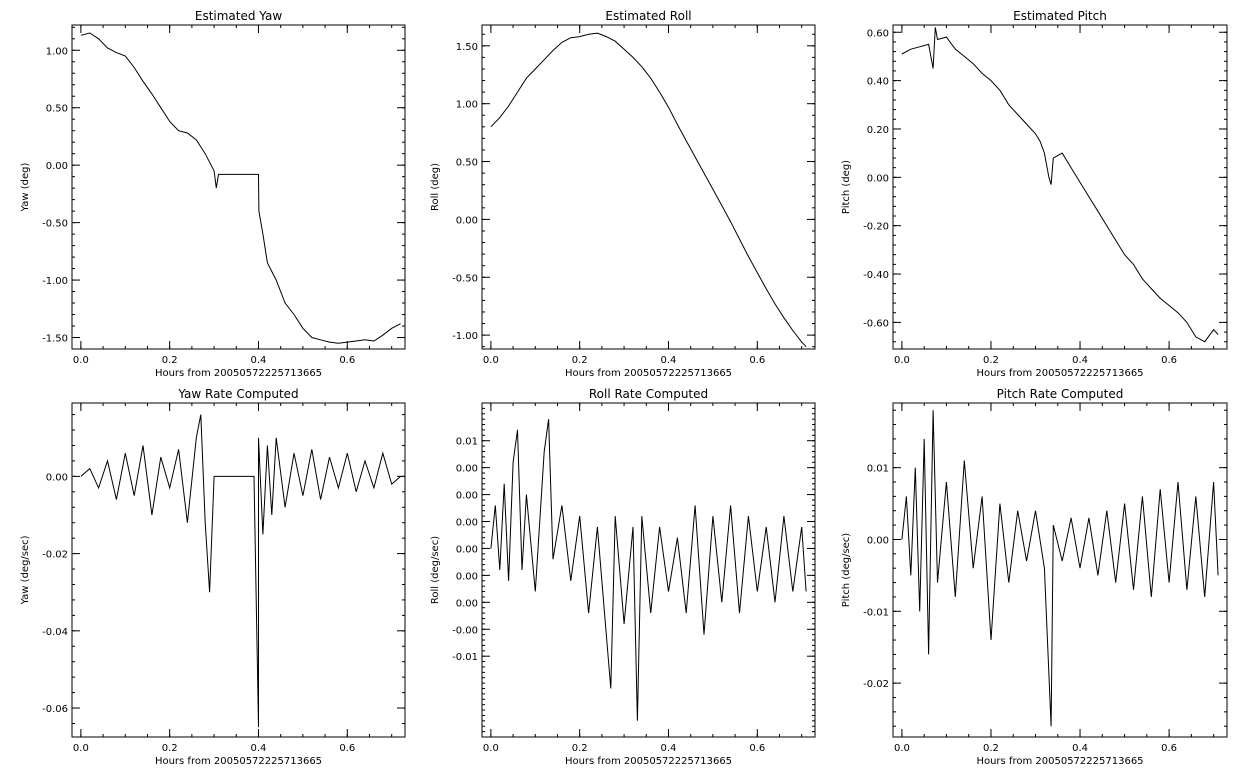 Image resolution: width=1250 pixels, height=775 pixels. What do you see at coordinates (878, 130) in the screenshot?
I see `y-tick-label: 0.20` at bounding box center [878, 130].